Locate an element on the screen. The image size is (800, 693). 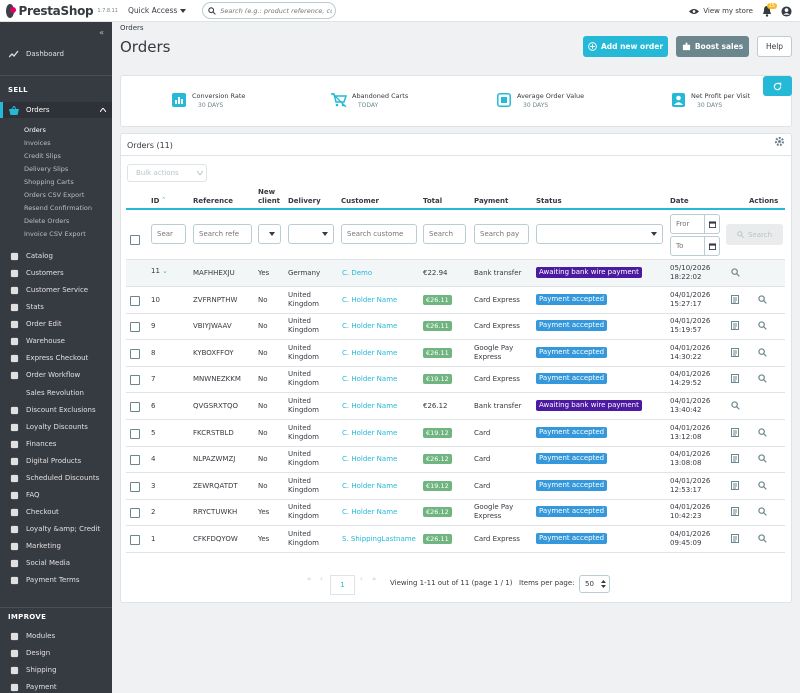
user-account-icon is located at coordinates (786, 11).